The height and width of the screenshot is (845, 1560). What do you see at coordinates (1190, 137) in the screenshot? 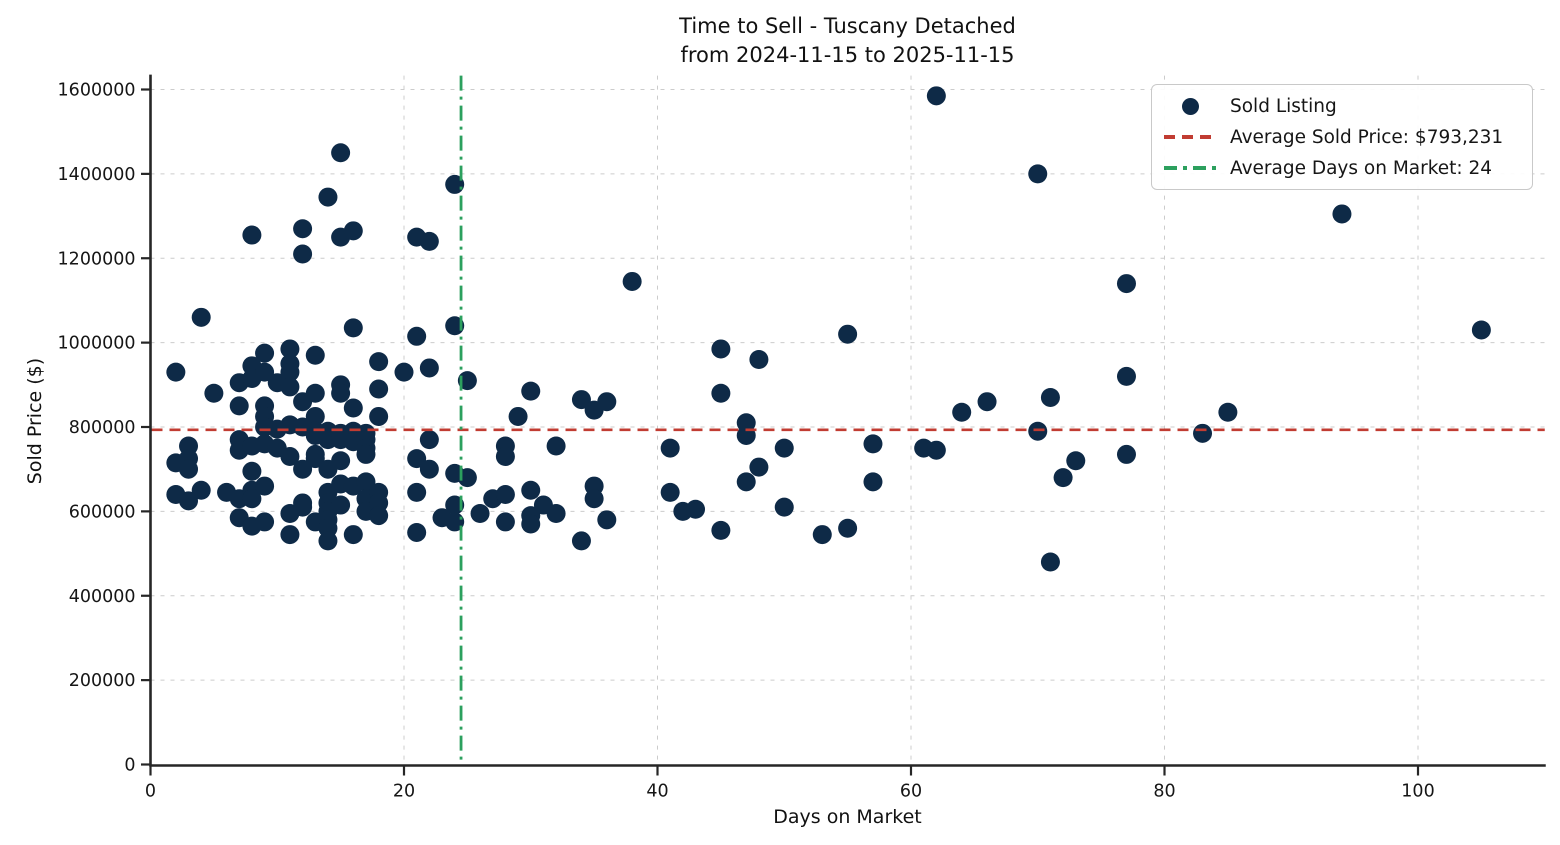
I see `avg-price-dashed-line-icon` at bounding box center [1190, 137].